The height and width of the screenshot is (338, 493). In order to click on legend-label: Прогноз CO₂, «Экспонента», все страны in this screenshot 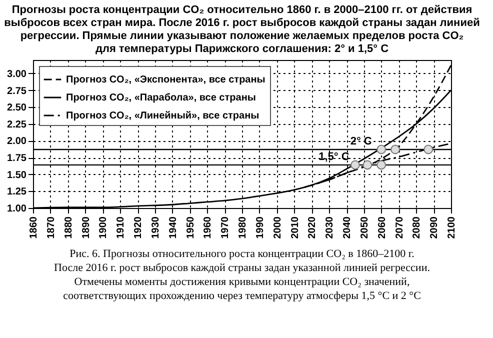, I will do `click(166, 80)`.